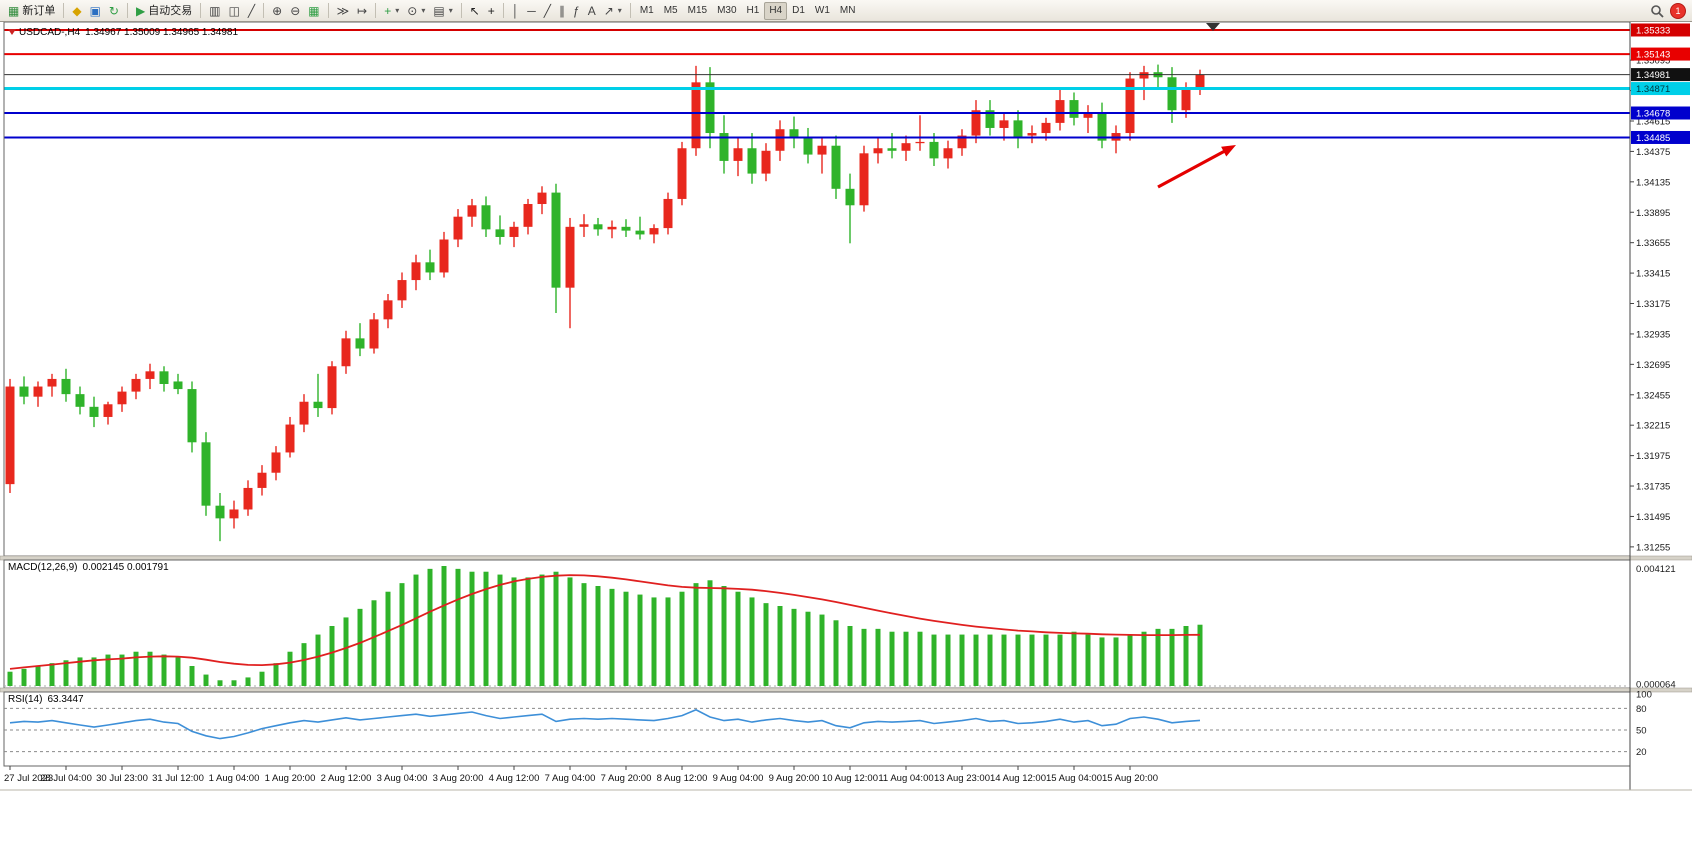 This screenshot has width=1692, height=850. What do you see at coordinates (1657, 11) in the screenshot?
I see `search-icon` at bounding box center [1657, 11].